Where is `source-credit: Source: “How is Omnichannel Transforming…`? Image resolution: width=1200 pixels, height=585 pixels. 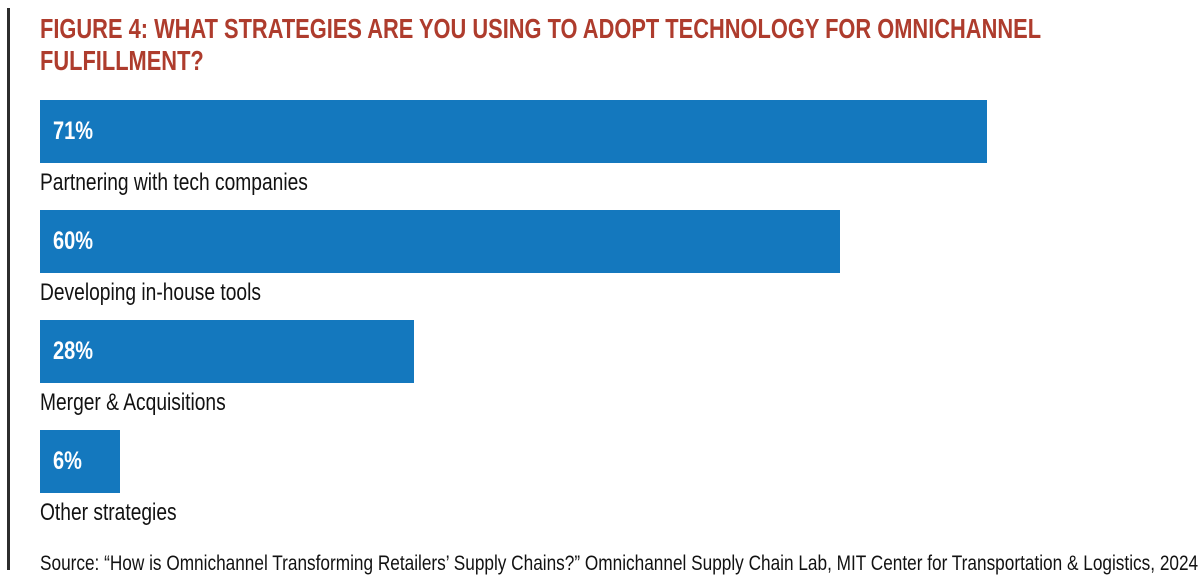 source-credit: Source: “How is Omnichannel Transforming… is located at coordinates (619, 563).